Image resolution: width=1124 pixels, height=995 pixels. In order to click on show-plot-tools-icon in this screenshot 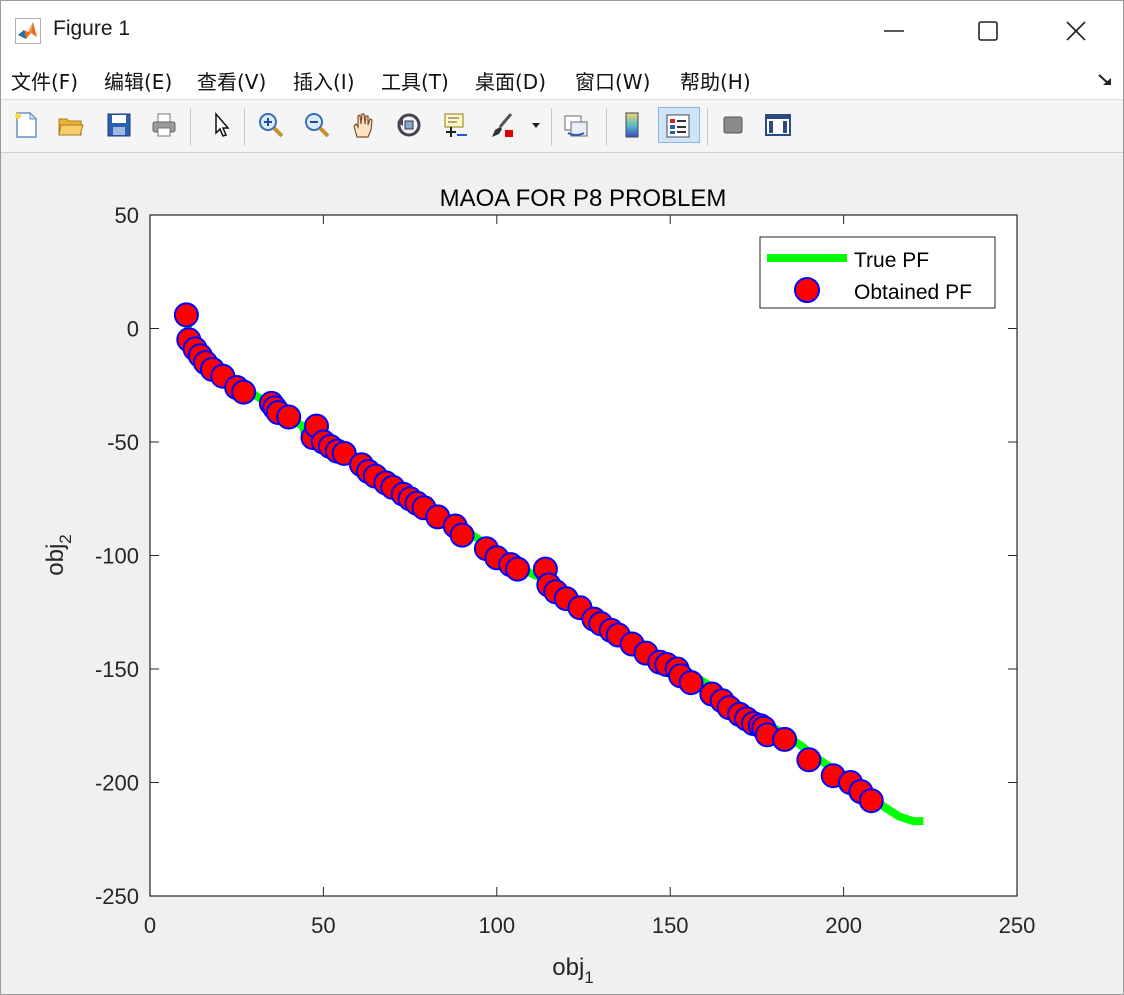, I will do `click(778, 125)`.